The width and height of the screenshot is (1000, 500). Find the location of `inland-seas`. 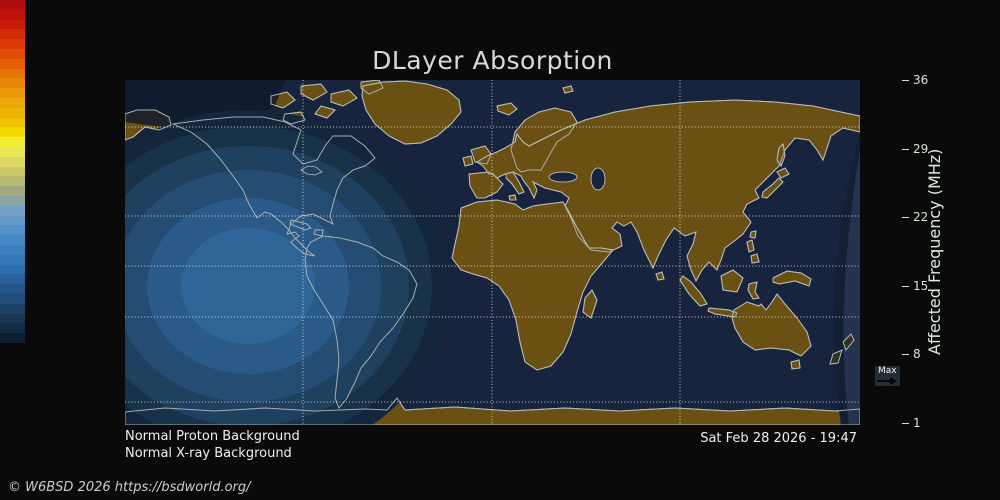

inland-seas is located at coordinates (577, 179).